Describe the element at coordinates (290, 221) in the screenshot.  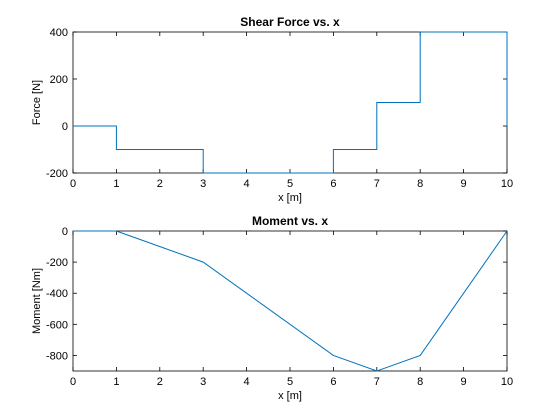
I see `chart-title: Moment vs. x` at that location.